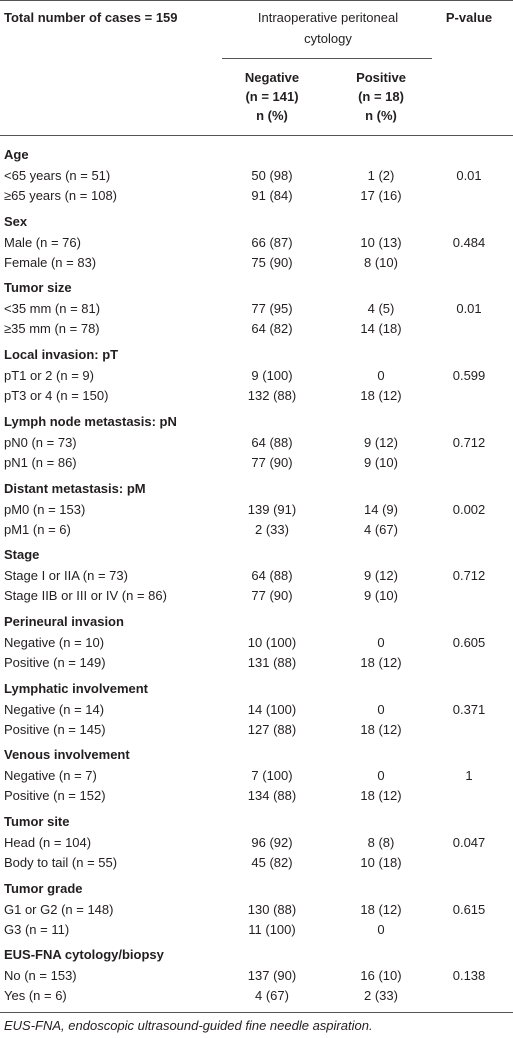 The height and width of the screenshot is (1038, 513). Describe the element at coordinates (52, 309) in the screenshot. I see `row-label: <35 mm (n = 81)` at that location.